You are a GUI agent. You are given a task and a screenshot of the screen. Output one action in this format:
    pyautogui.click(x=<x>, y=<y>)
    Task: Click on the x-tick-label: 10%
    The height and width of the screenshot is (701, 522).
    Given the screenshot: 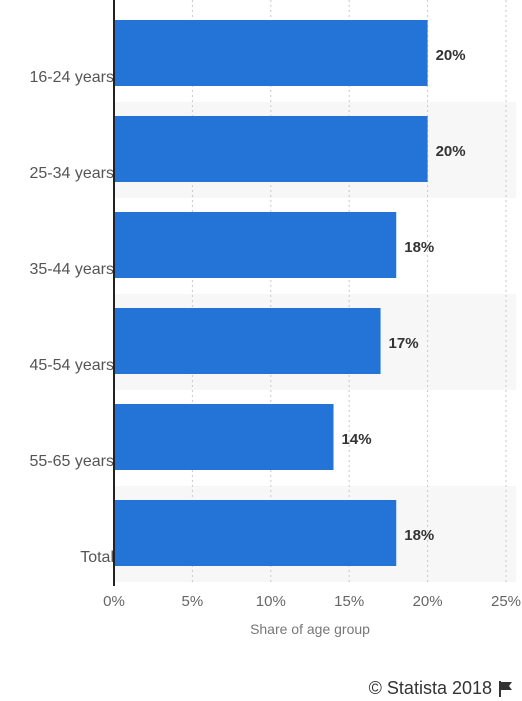 What is the action you would take?
    pyautogui.click(x=271, y=601)
    